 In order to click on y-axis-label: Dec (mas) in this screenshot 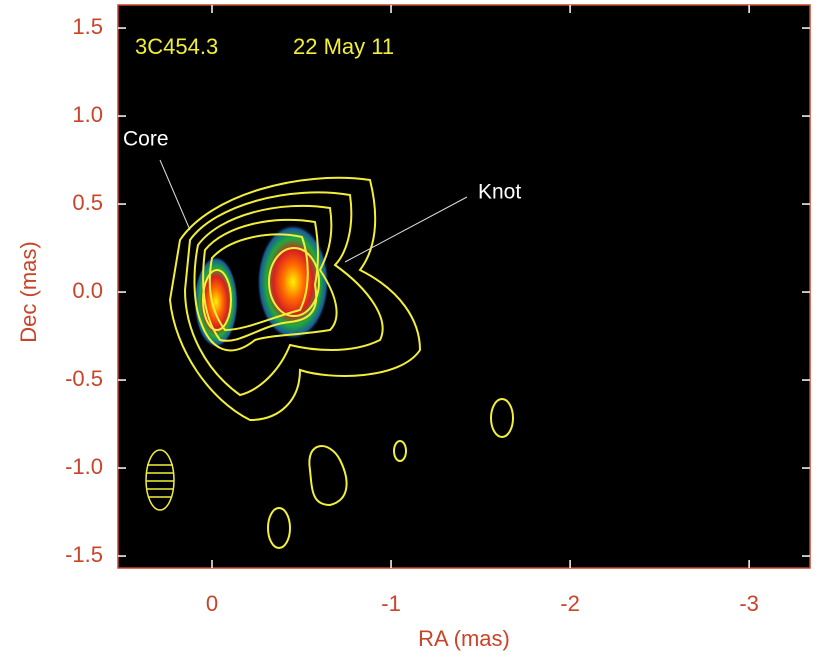, I will do `click(28, 291)`.